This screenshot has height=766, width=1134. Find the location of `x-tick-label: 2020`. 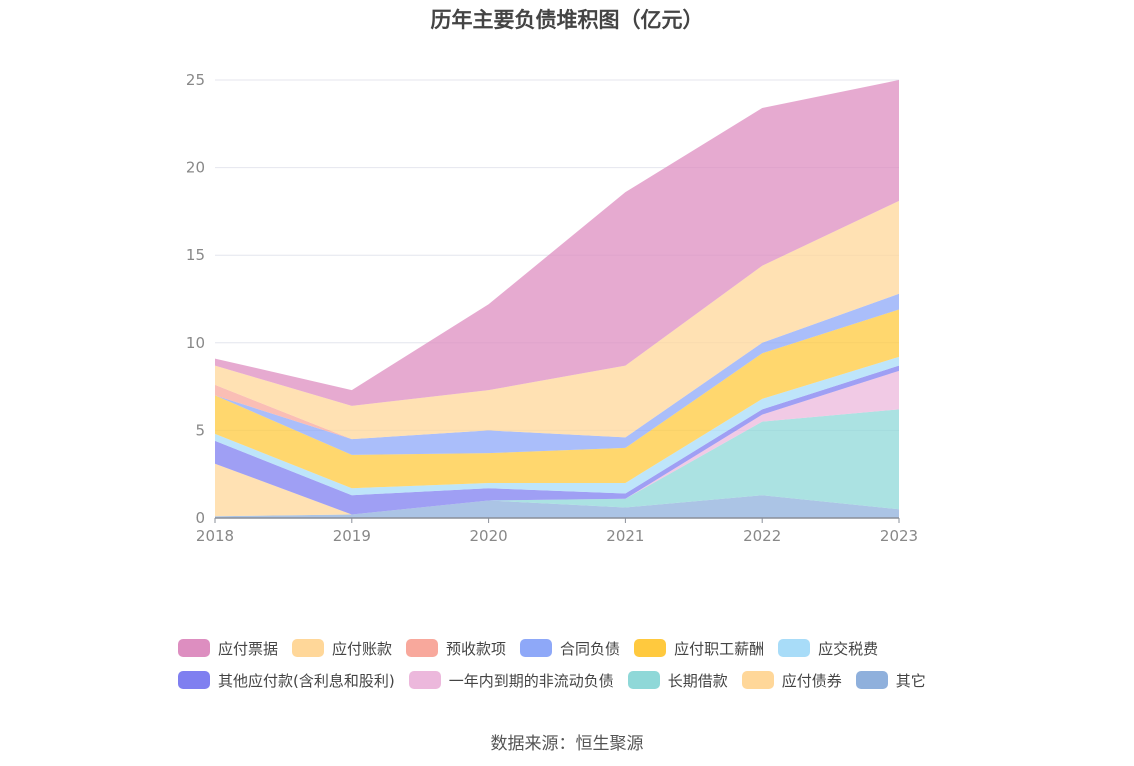

x-tick-label: 2020 is located at coordinates (489, 536).